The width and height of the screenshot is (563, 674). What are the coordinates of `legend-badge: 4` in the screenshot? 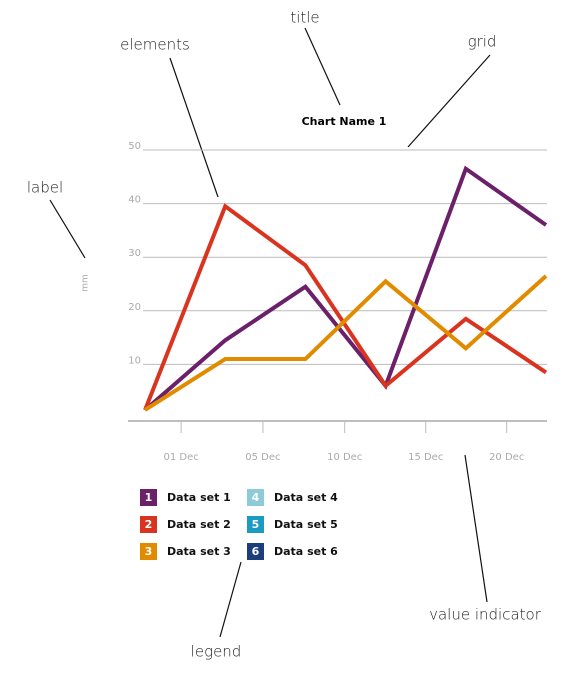 It's located at (256, 497).